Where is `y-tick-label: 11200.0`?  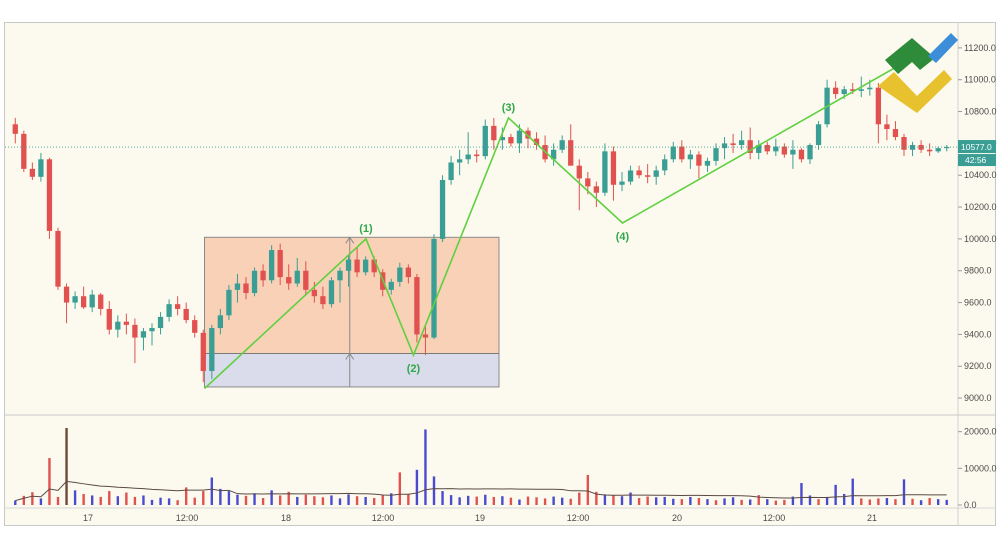 y-tick-label: 11200.0 is located at coordinates (980, 48).